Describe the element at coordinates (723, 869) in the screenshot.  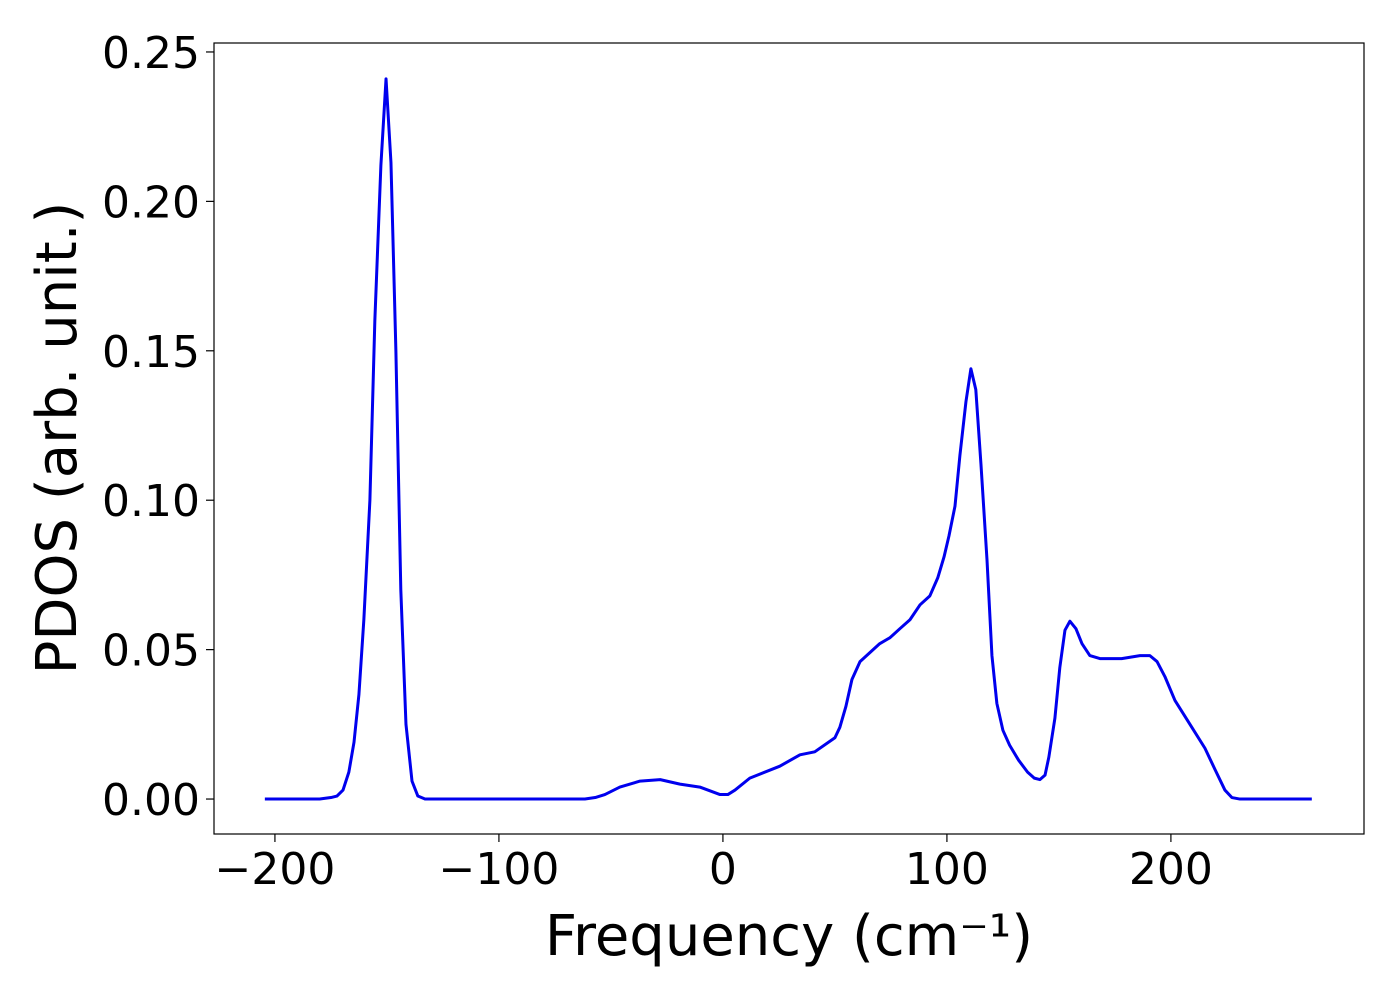
I see `x-tick-label: 0` at that location.